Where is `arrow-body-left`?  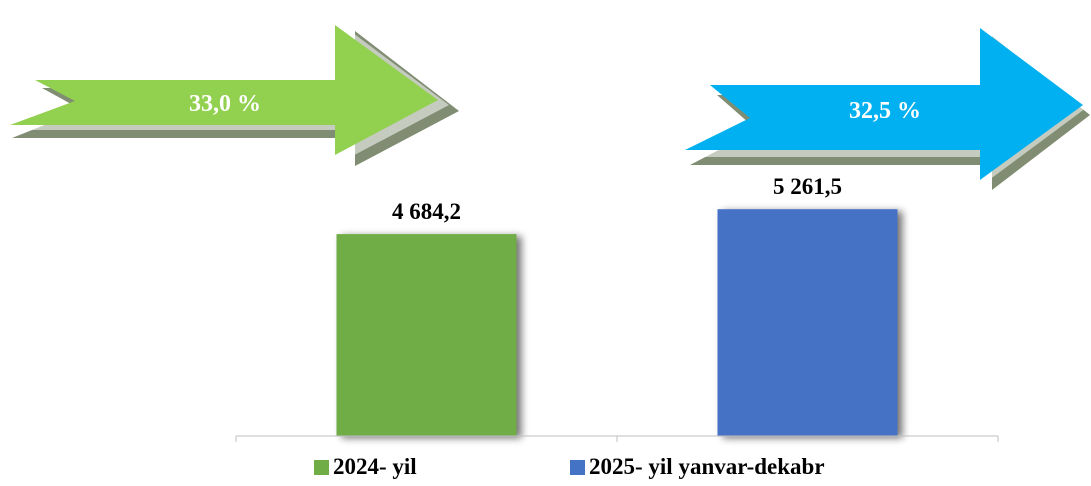 arrow-body-left is located at coordinates (224, 90).